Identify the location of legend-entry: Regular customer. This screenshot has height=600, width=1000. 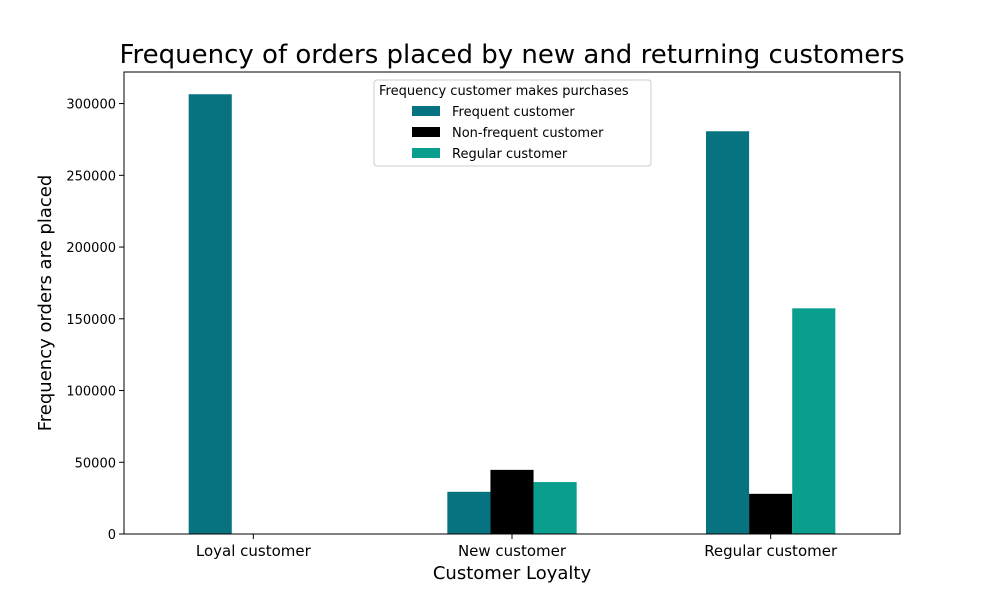
(510, 154).